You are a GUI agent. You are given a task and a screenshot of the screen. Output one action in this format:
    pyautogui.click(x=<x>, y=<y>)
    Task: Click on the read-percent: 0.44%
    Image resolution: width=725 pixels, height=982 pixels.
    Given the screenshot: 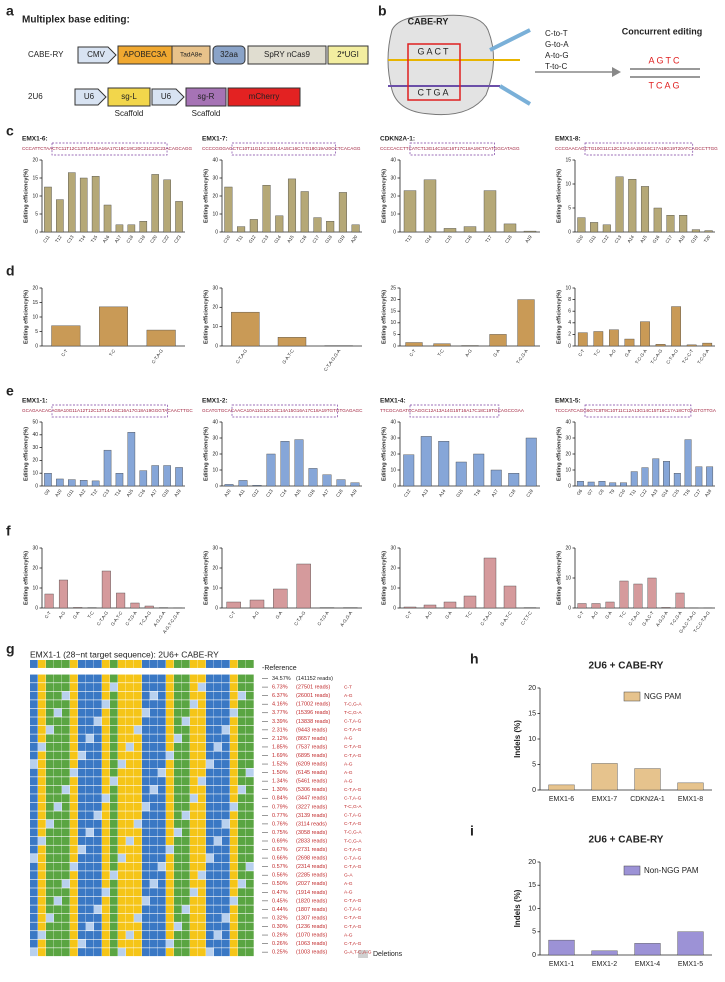 What is the action you would take?
    pyautogui.click(x=280, y=910)
    